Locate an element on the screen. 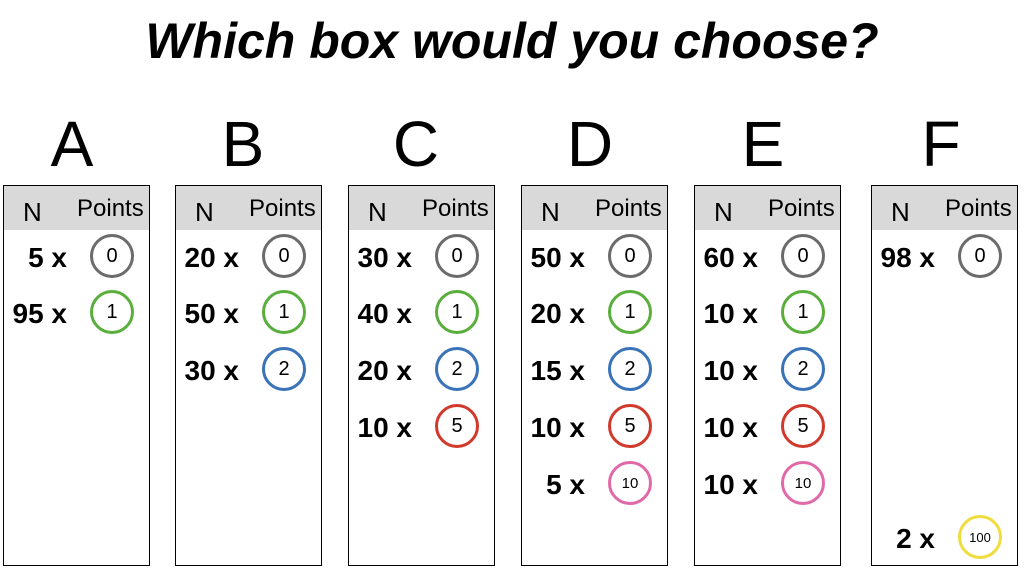 This screenshot has width=1024, height=573. box-row: 98 x 0 is located at coordinates (944, 259).